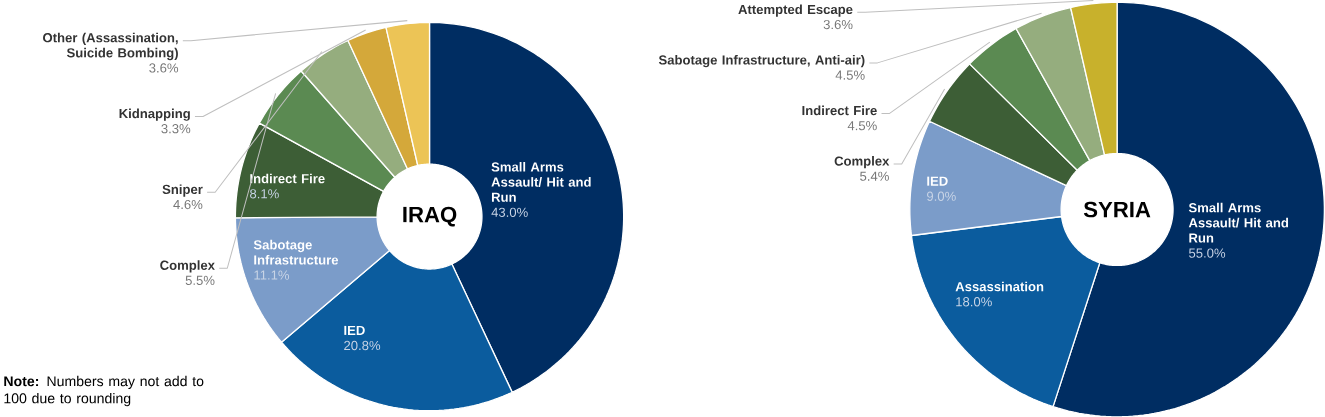  I want to click on data-label: 55.0%, so click(1207, 253).